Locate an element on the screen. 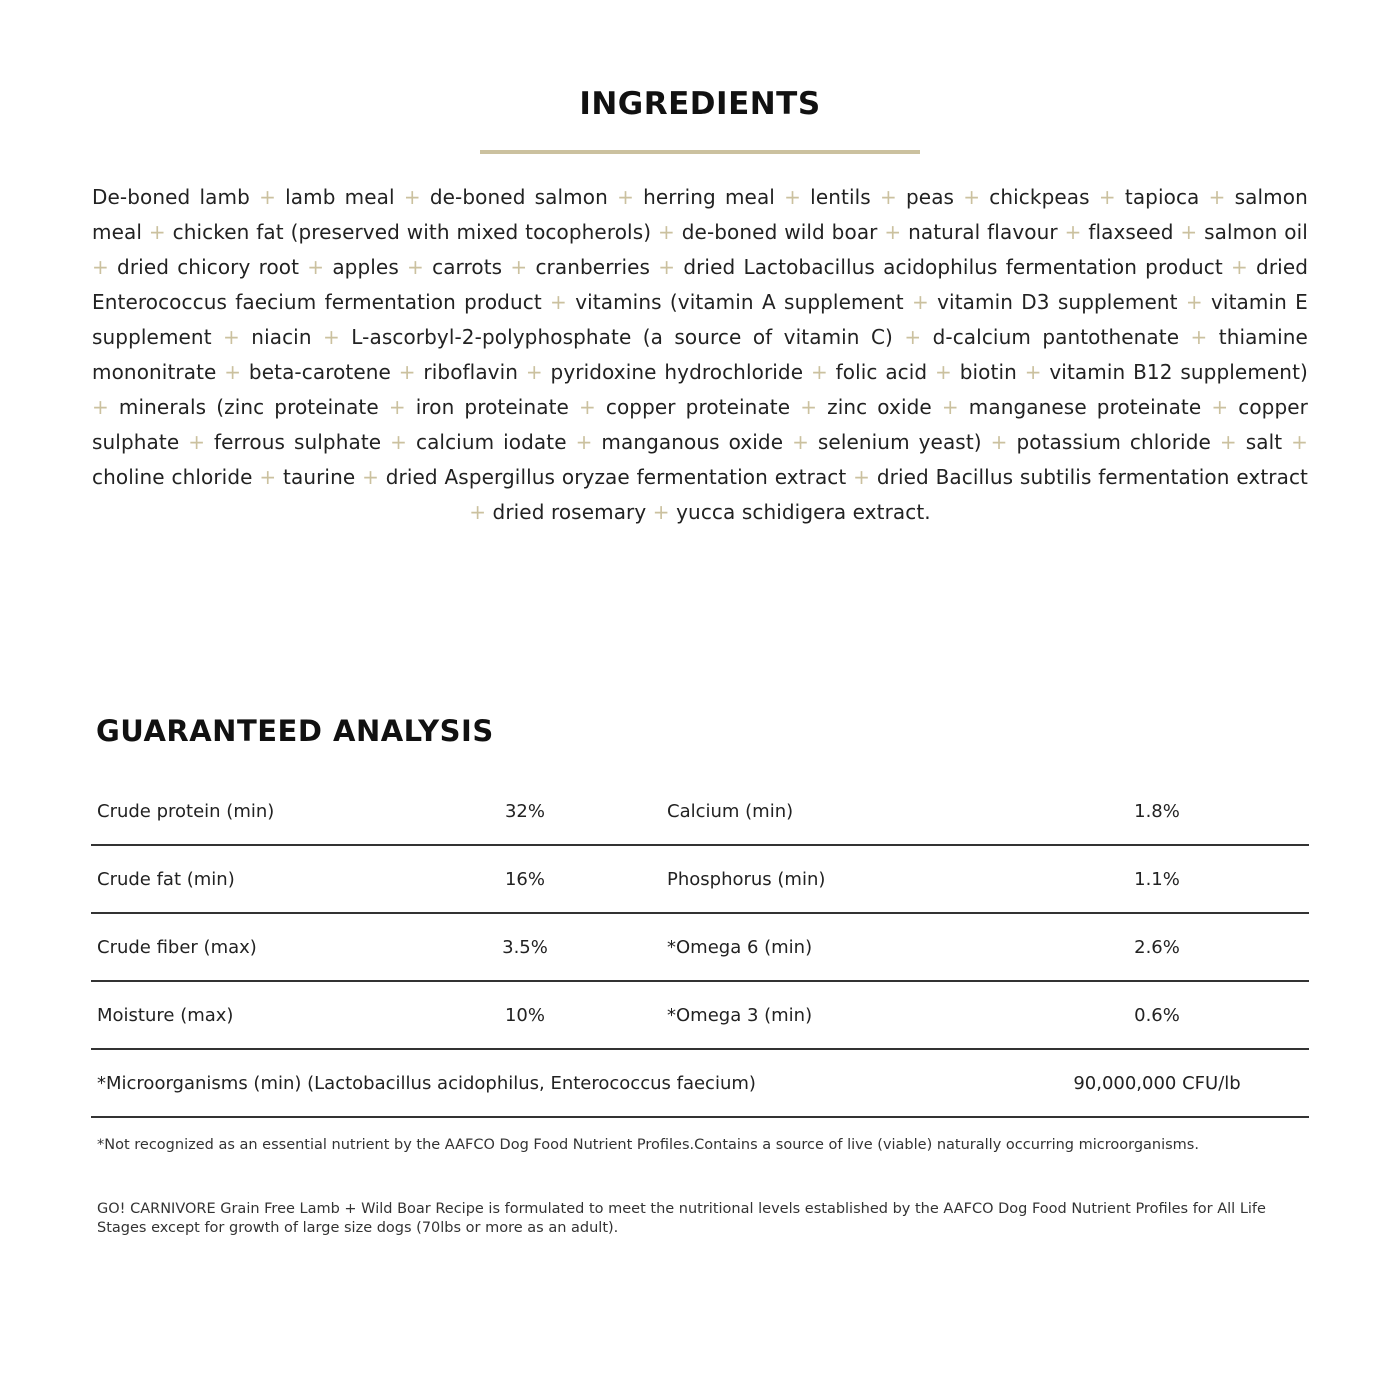  nutrient-value: 1.1% is located at coordinates (1157, 879).